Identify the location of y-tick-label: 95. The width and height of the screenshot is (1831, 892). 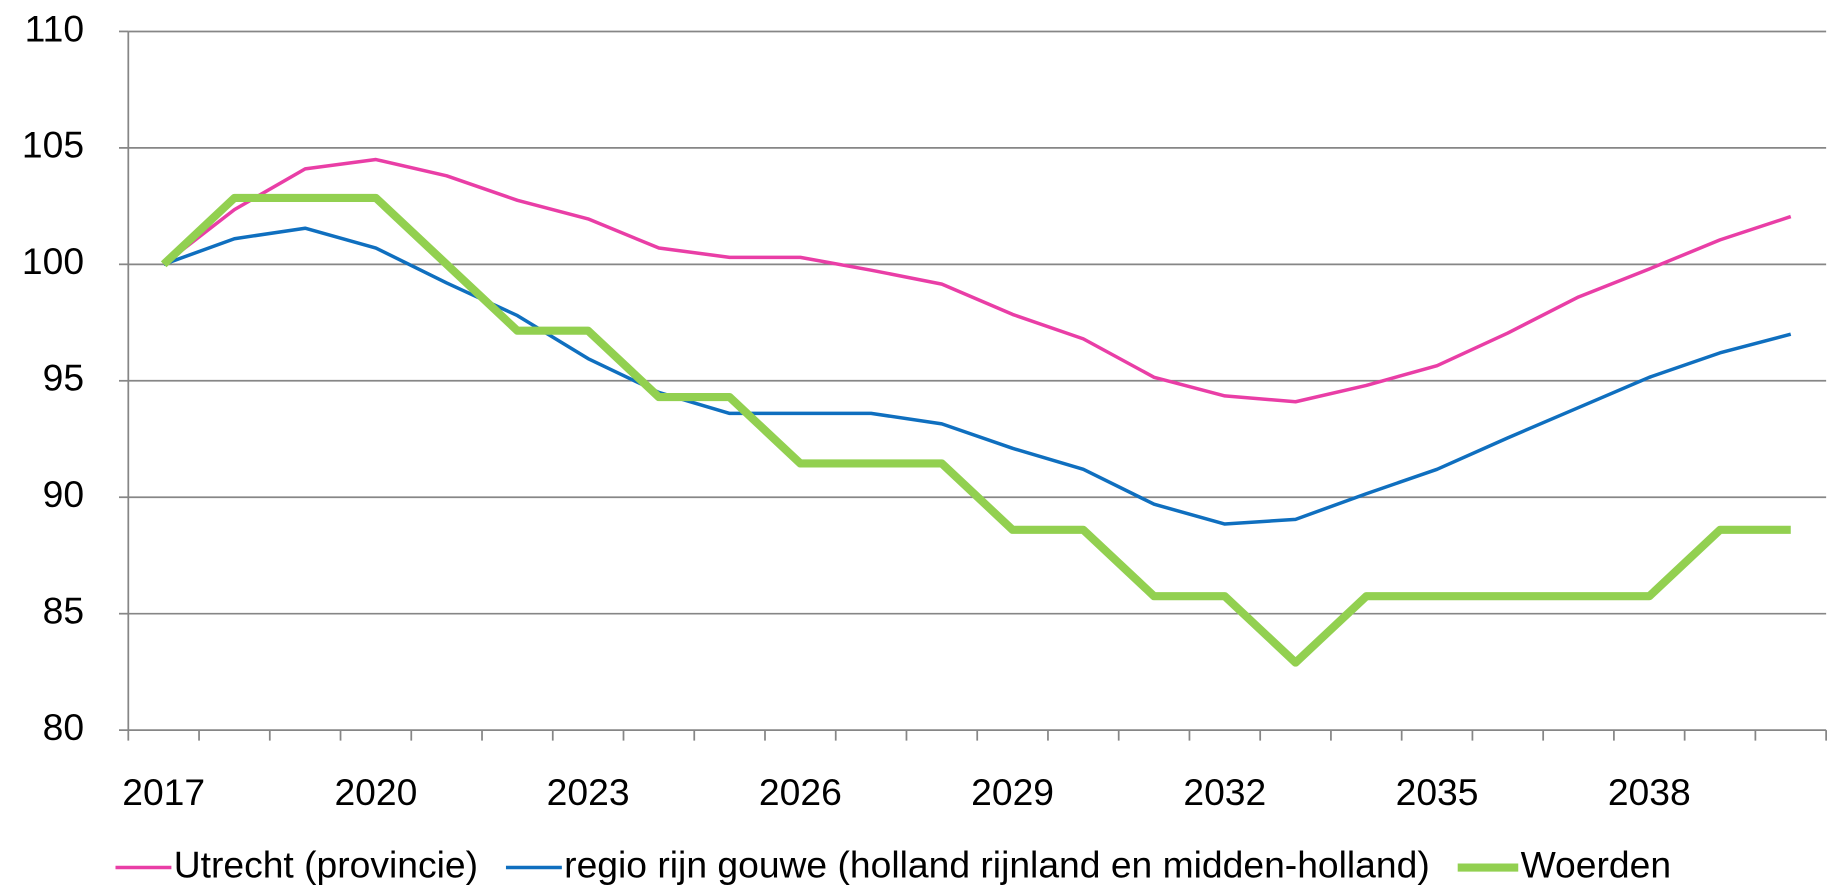
(63, 378).